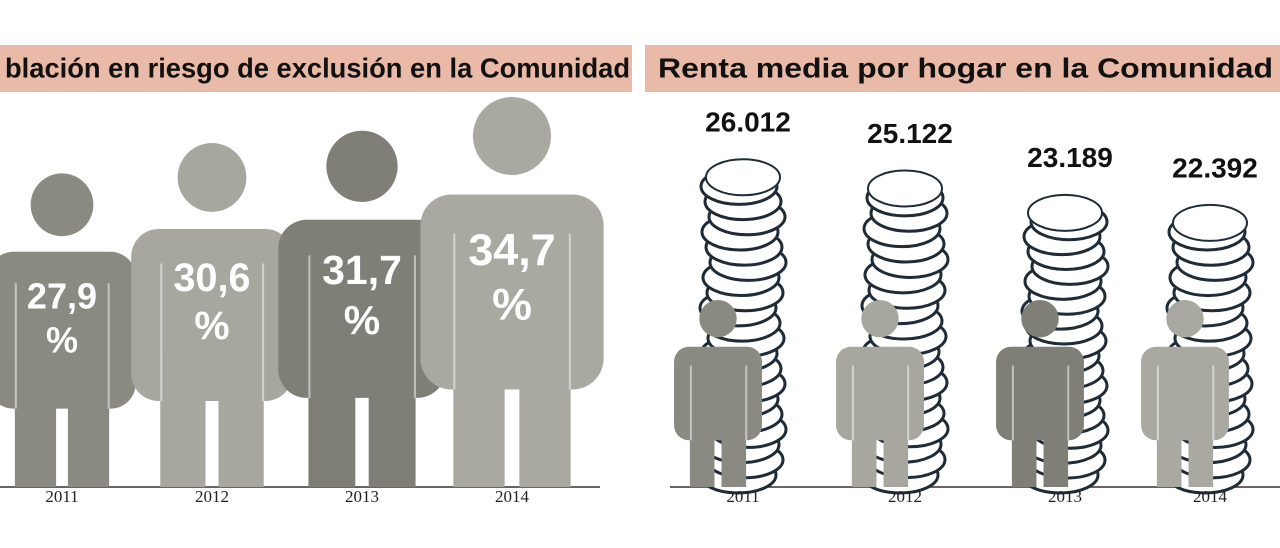 The image size is (1280, 548). Describe the element at coordinates (965, 67) in the screenshot. I see `chart-title: Renta media por hogar en la Comunidad` at that location.